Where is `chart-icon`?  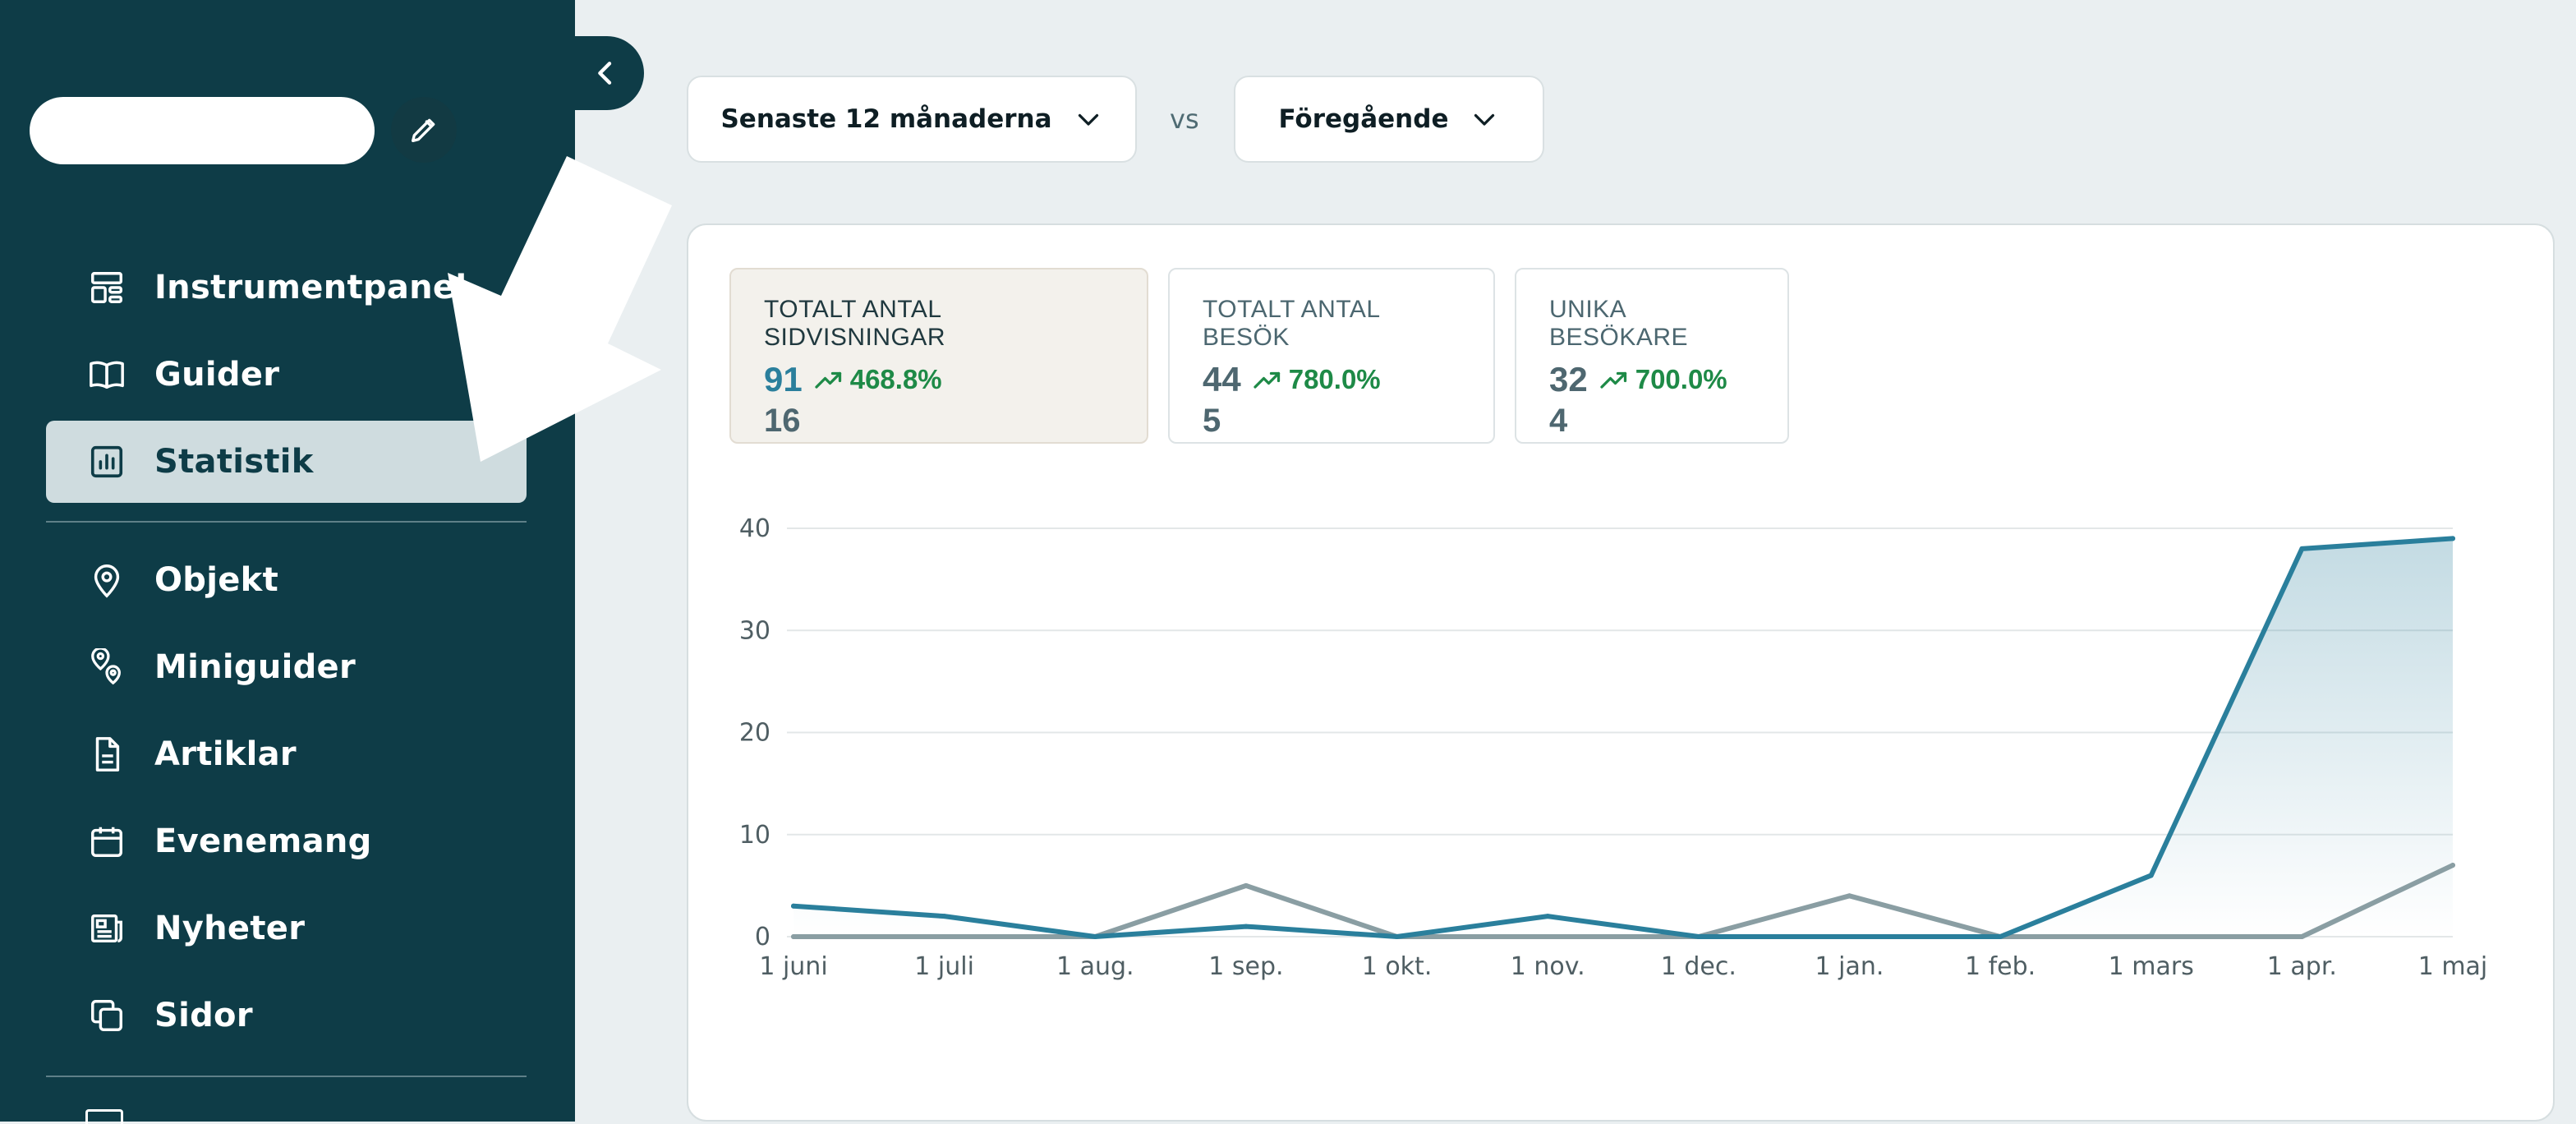 chart-icon is located at coordinates (107, 461).